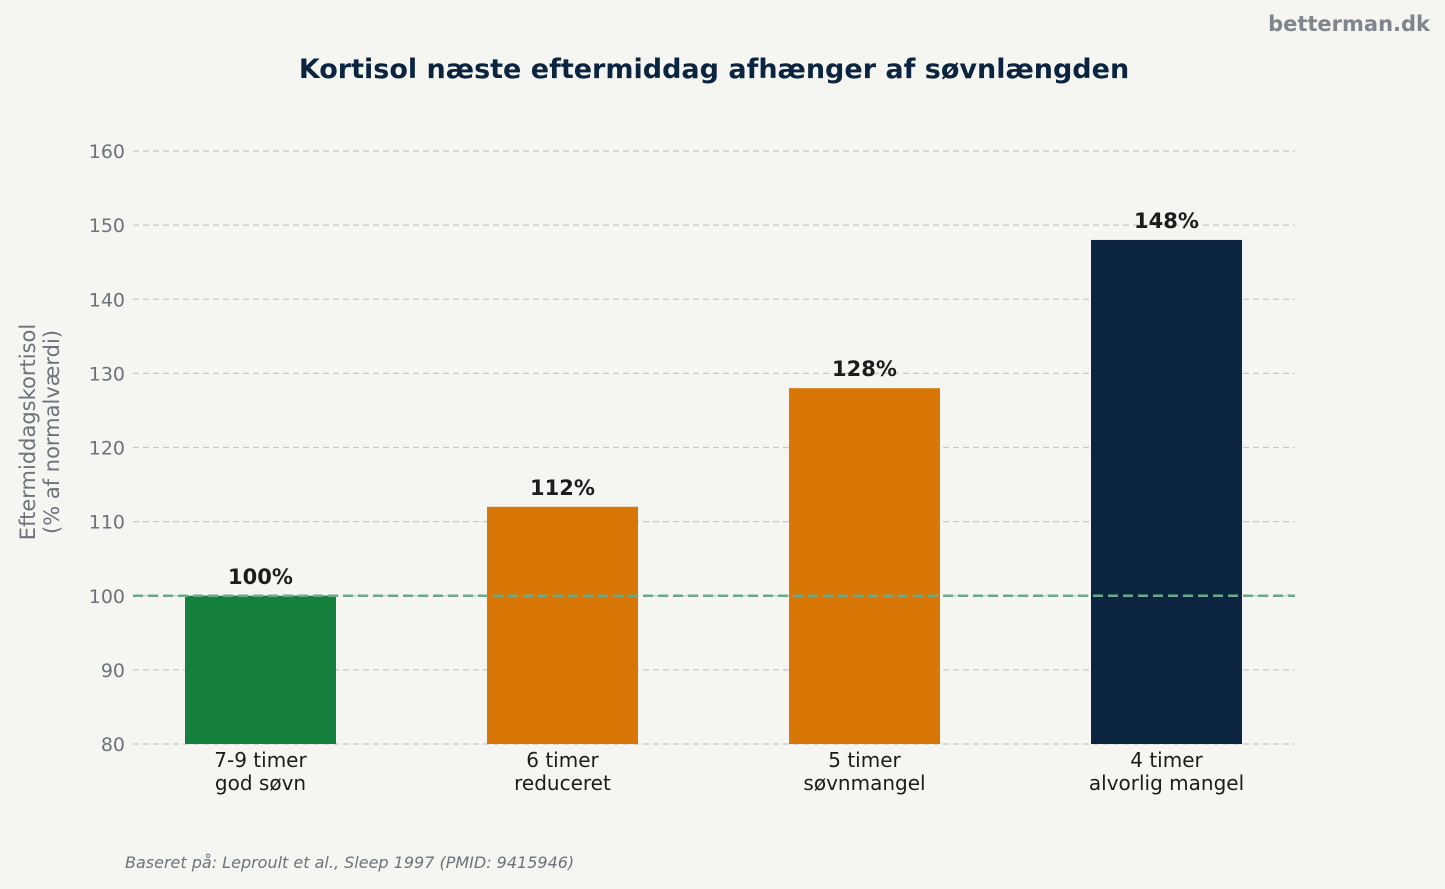 Image resolution: width=1445 pixels, height=889 pixels. Describe the element at coordinates (1349, 24) in the screenshot. I see `watermark: betterman.dk` at that location.